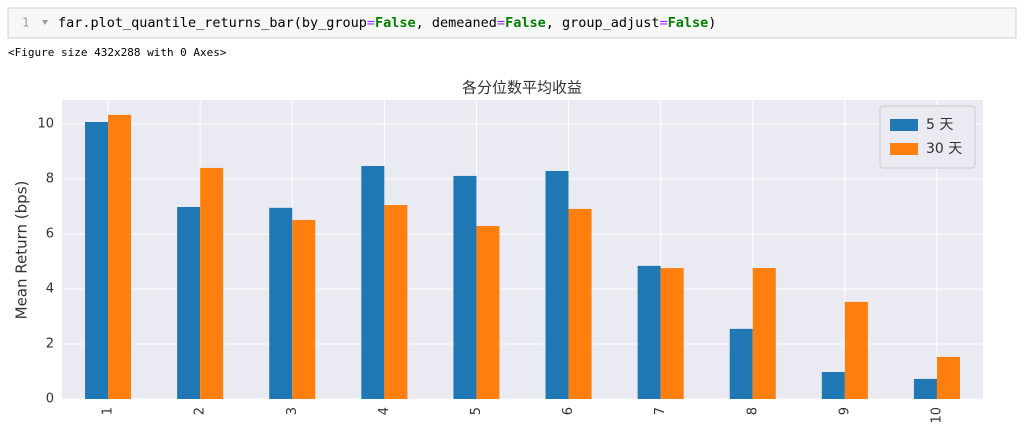 The width and height of the screenshot is (1024, 439). What do you see at coordinates (50, 288) in the screenshot?
I see `y-tick-label: 4` at bounding box center [50, 288].